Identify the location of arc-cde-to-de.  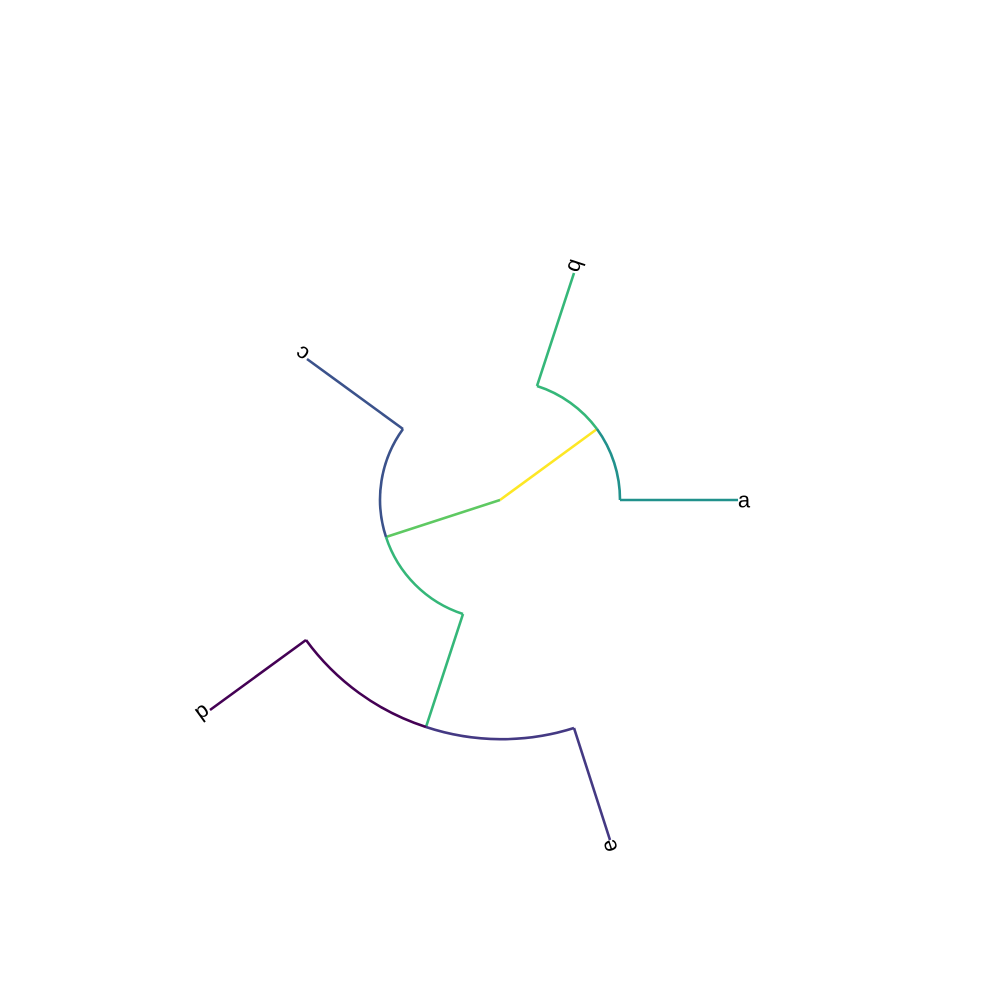
(424, 576).